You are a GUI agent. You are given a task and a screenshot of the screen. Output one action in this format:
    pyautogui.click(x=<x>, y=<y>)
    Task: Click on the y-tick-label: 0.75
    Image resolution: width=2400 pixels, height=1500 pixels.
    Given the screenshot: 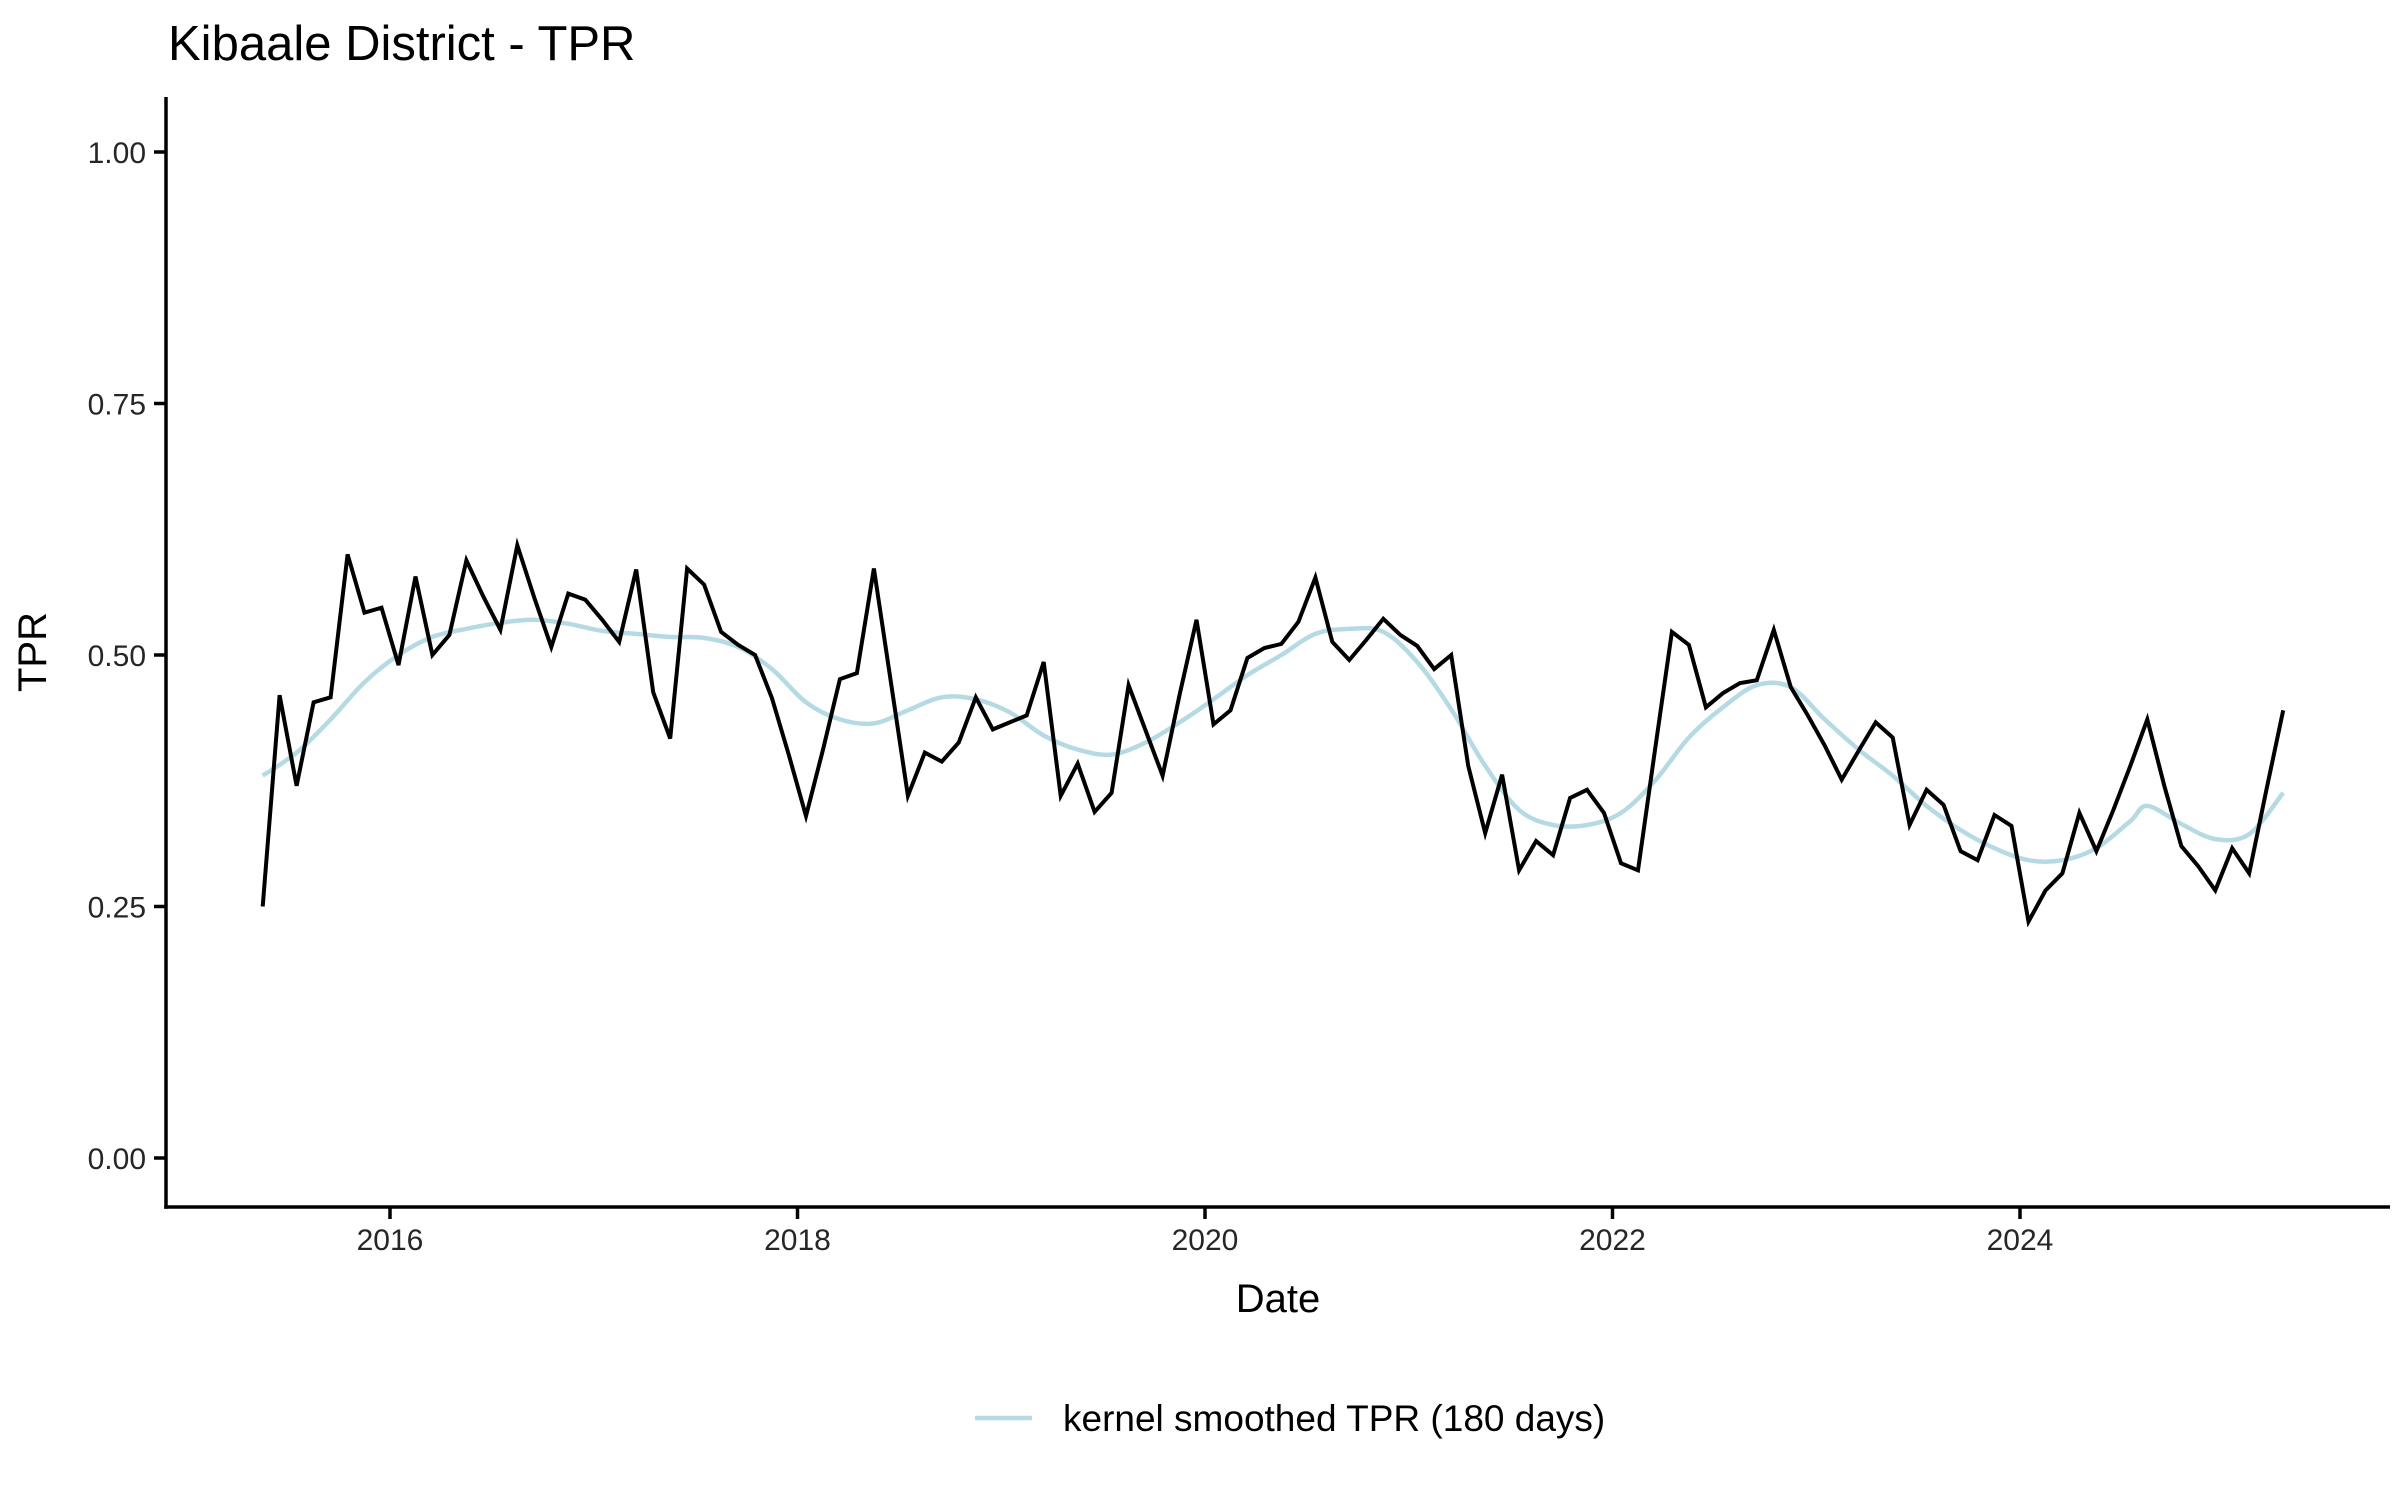 What is the action you would take?
    pyautogui.click(x=117, y=405)
    